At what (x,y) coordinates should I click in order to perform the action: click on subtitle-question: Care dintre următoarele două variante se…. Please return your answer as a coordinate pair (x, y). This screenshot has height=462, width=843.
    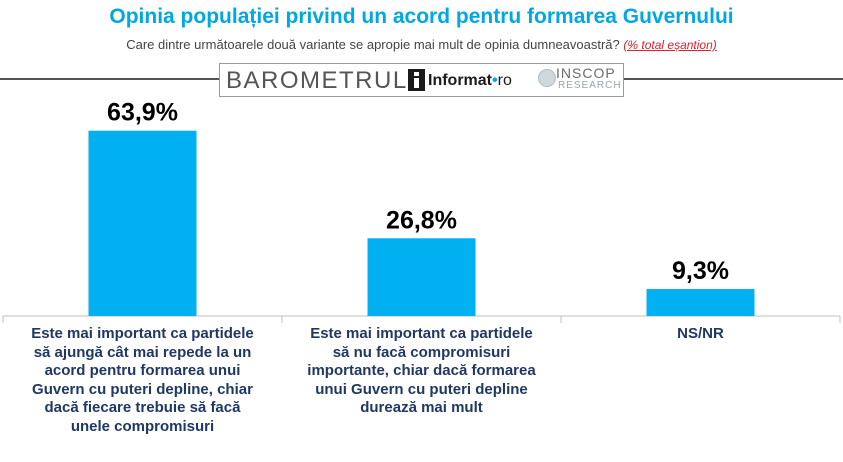
    Looking at the image, I should click on (373, 44).